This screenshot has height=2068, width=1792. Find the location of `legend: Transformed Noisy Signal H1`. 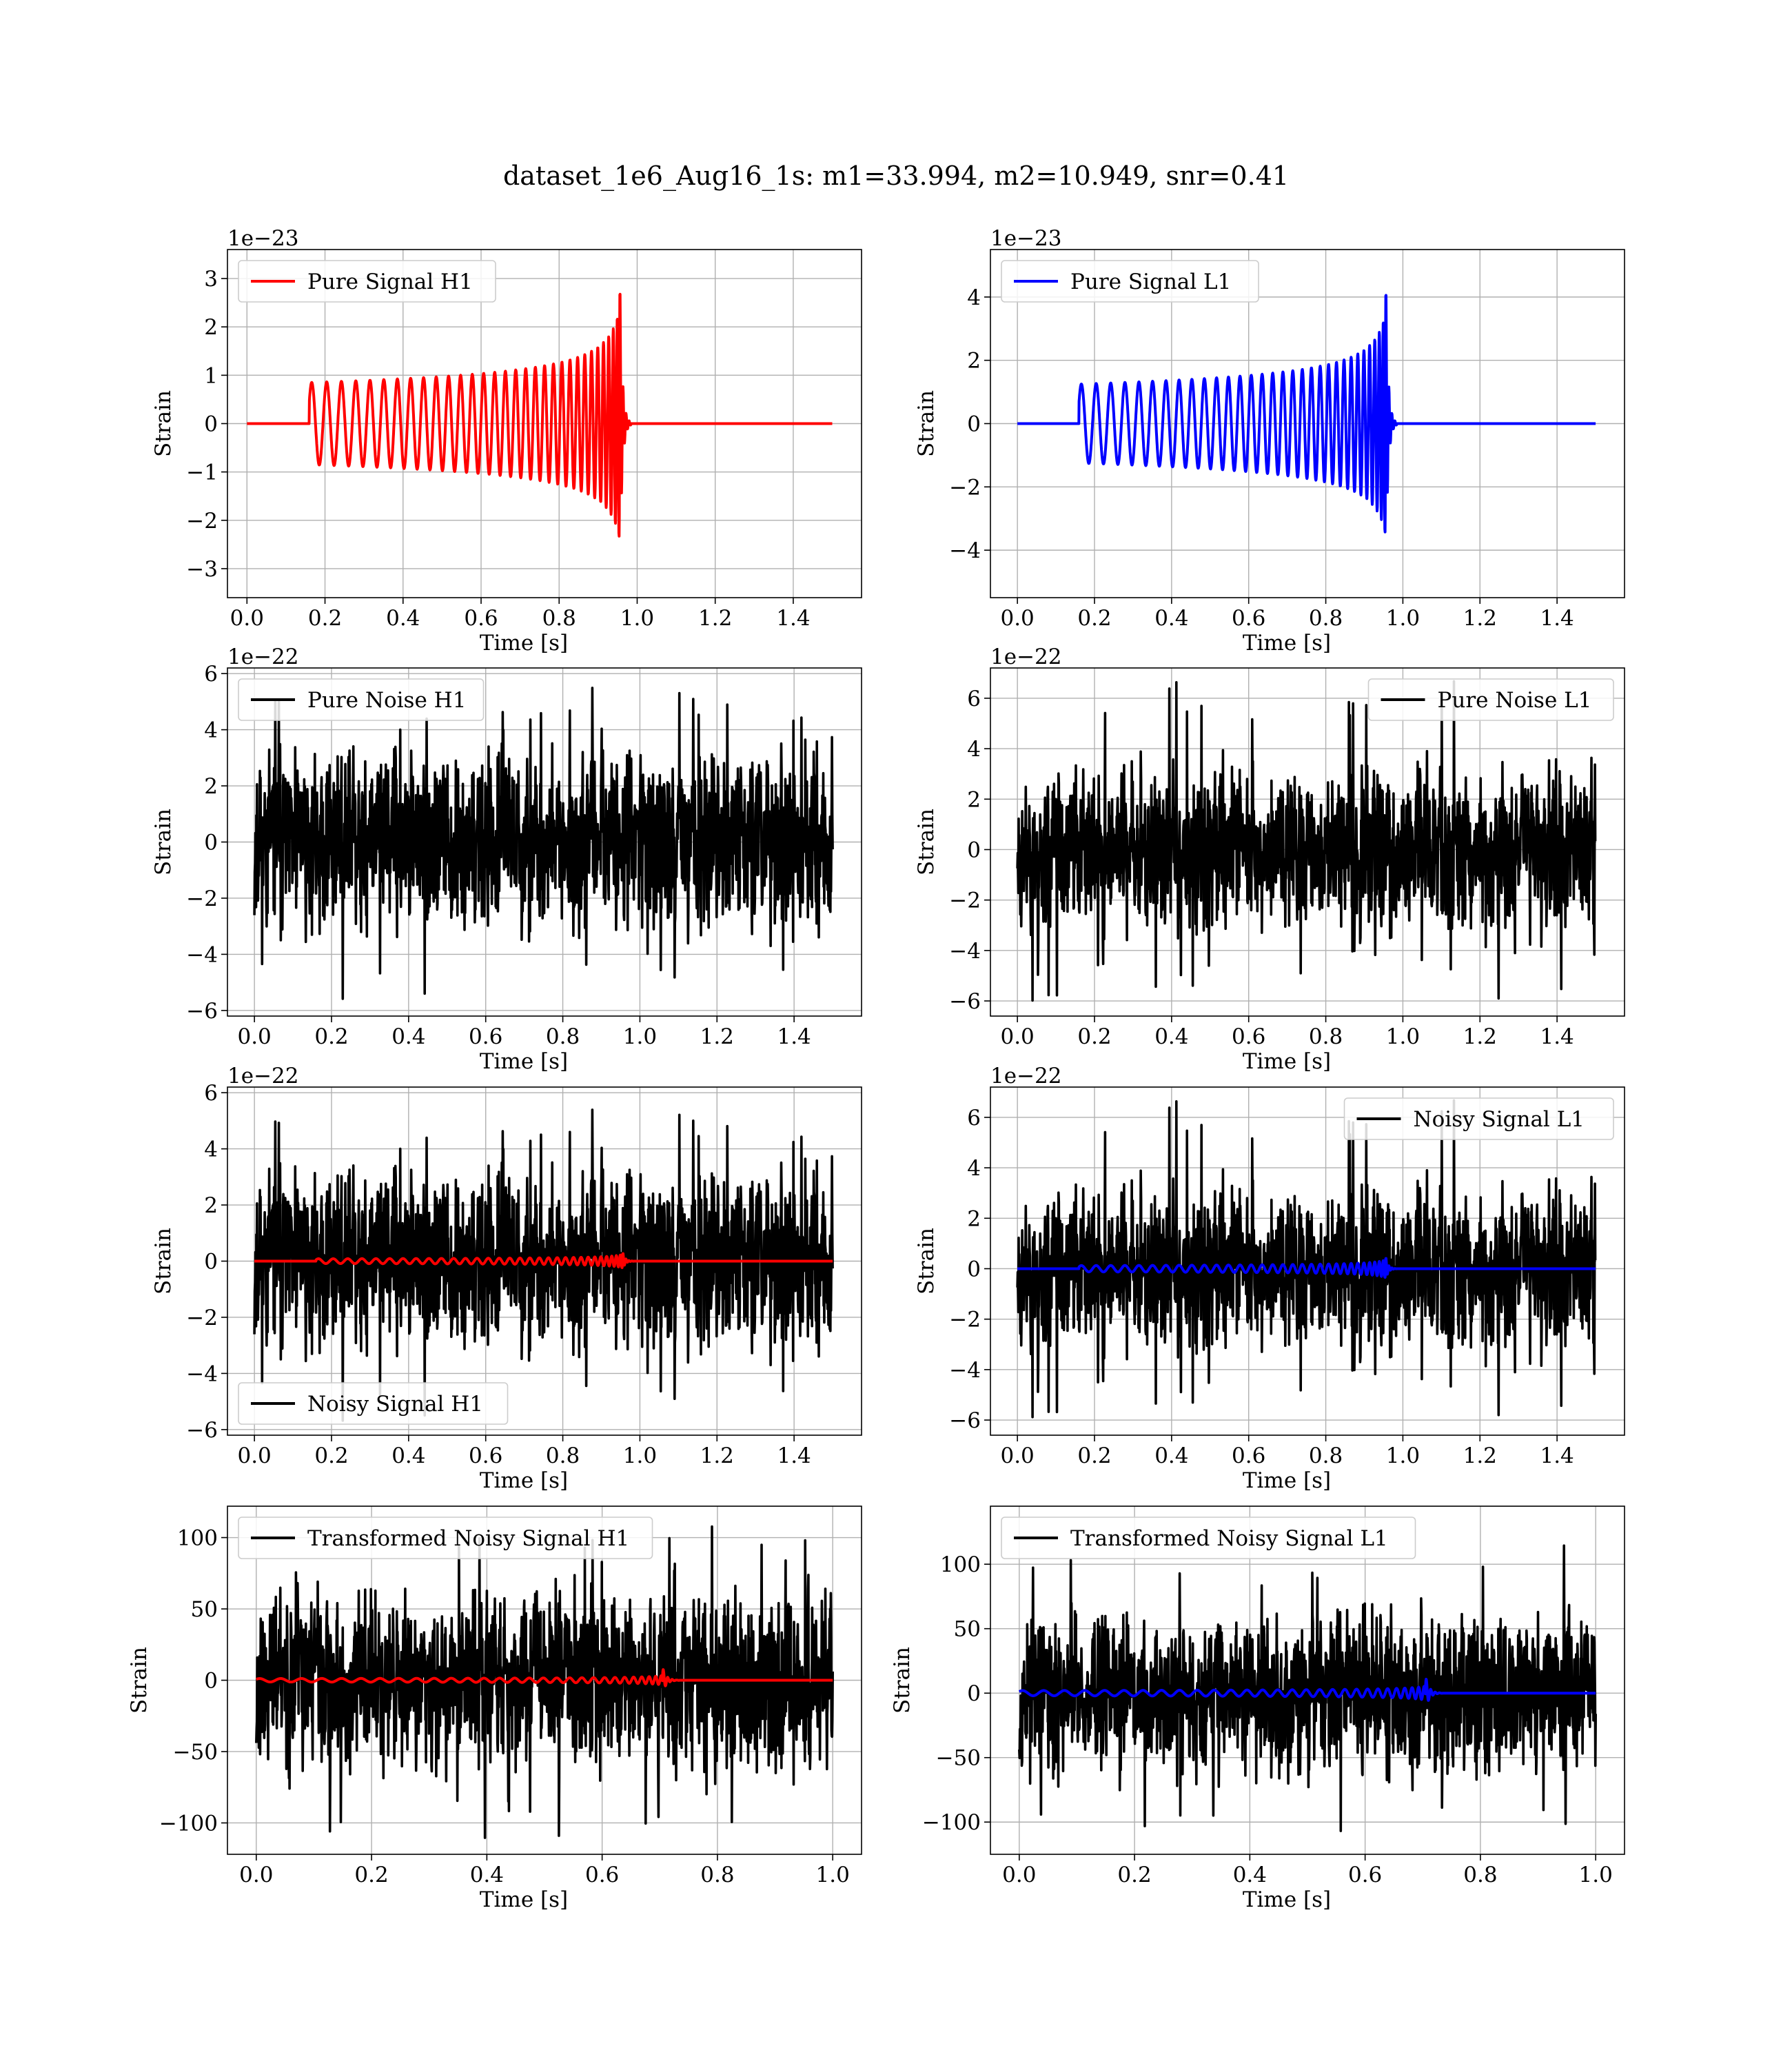

legend: Transformed Noisy Signal H1 is located at coordinates (445, 1538).